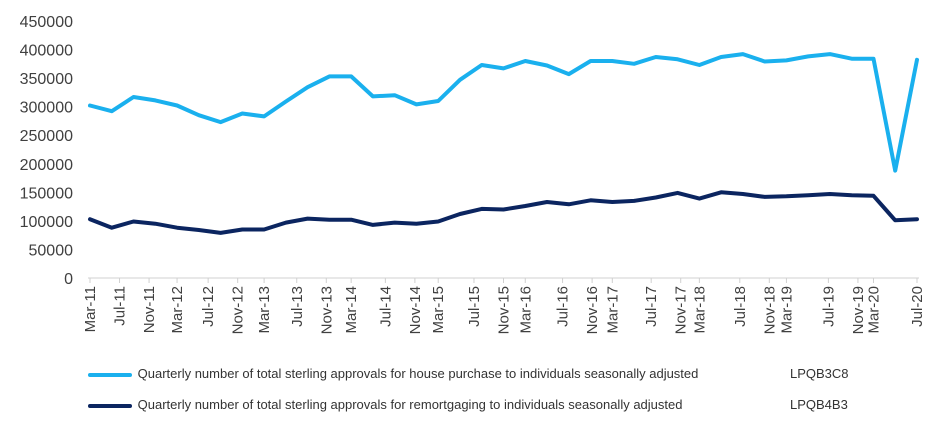  What do you see at coordinates (351, 310) in the screenshot?
I see `x-tick-label: Mar-14` at bounding box center [351, 310].